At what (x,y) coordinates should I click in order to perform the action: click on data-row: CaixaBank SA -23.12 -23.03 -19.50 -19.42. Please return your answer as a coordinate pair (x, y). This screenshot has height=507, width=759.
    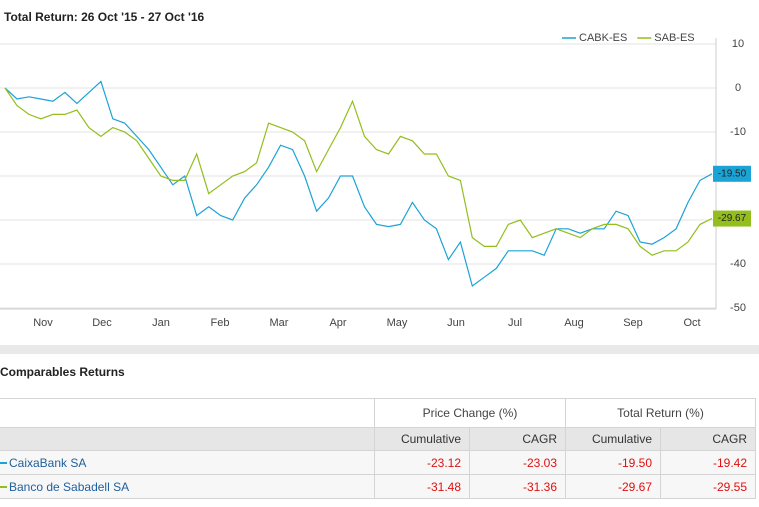
    Looking at the image, I should click on (378, 462).